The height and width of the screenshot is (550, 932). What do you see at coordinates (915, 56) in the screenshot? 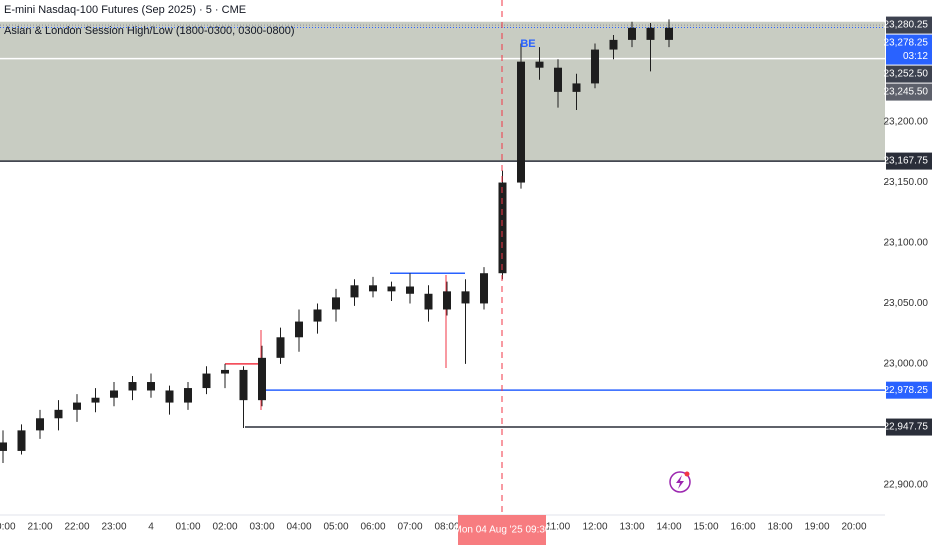
I see `countdown: 03:12` at bounding box center [915, 56].